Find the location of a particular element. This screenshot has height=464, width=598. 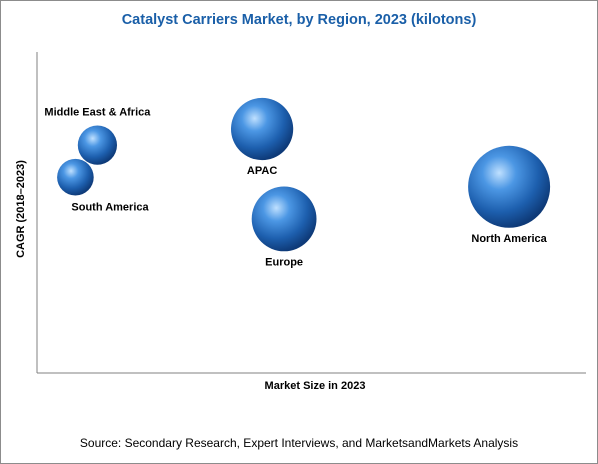

bubble-apac is located at coordinates (262, 129).